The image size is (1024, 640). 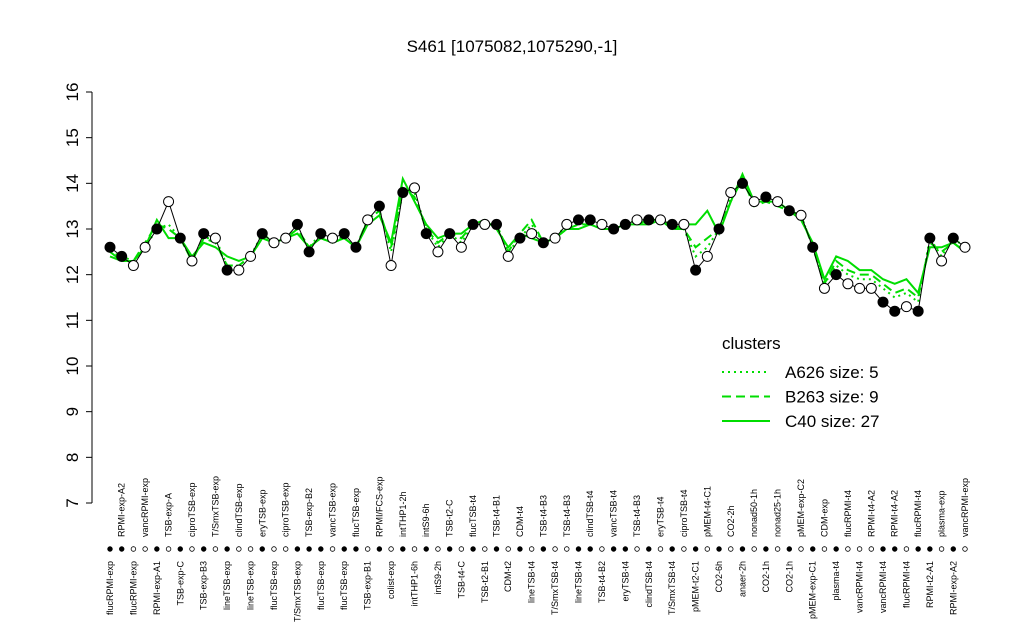 I want to click on x-tick-label: TSB-exp-A, so click(x=169, y=515).